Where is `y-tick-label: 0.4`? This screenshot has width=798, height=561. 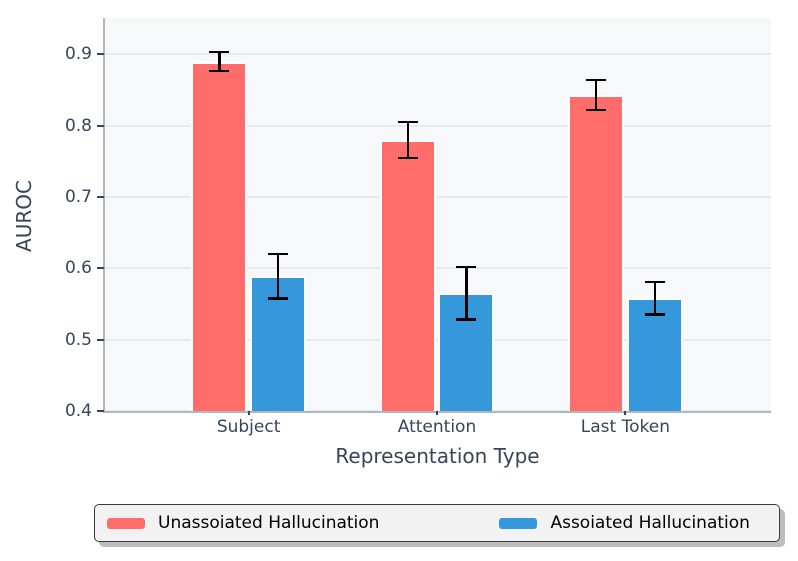 y-tick-label: 0.4 is located at coordinates (78, 411).